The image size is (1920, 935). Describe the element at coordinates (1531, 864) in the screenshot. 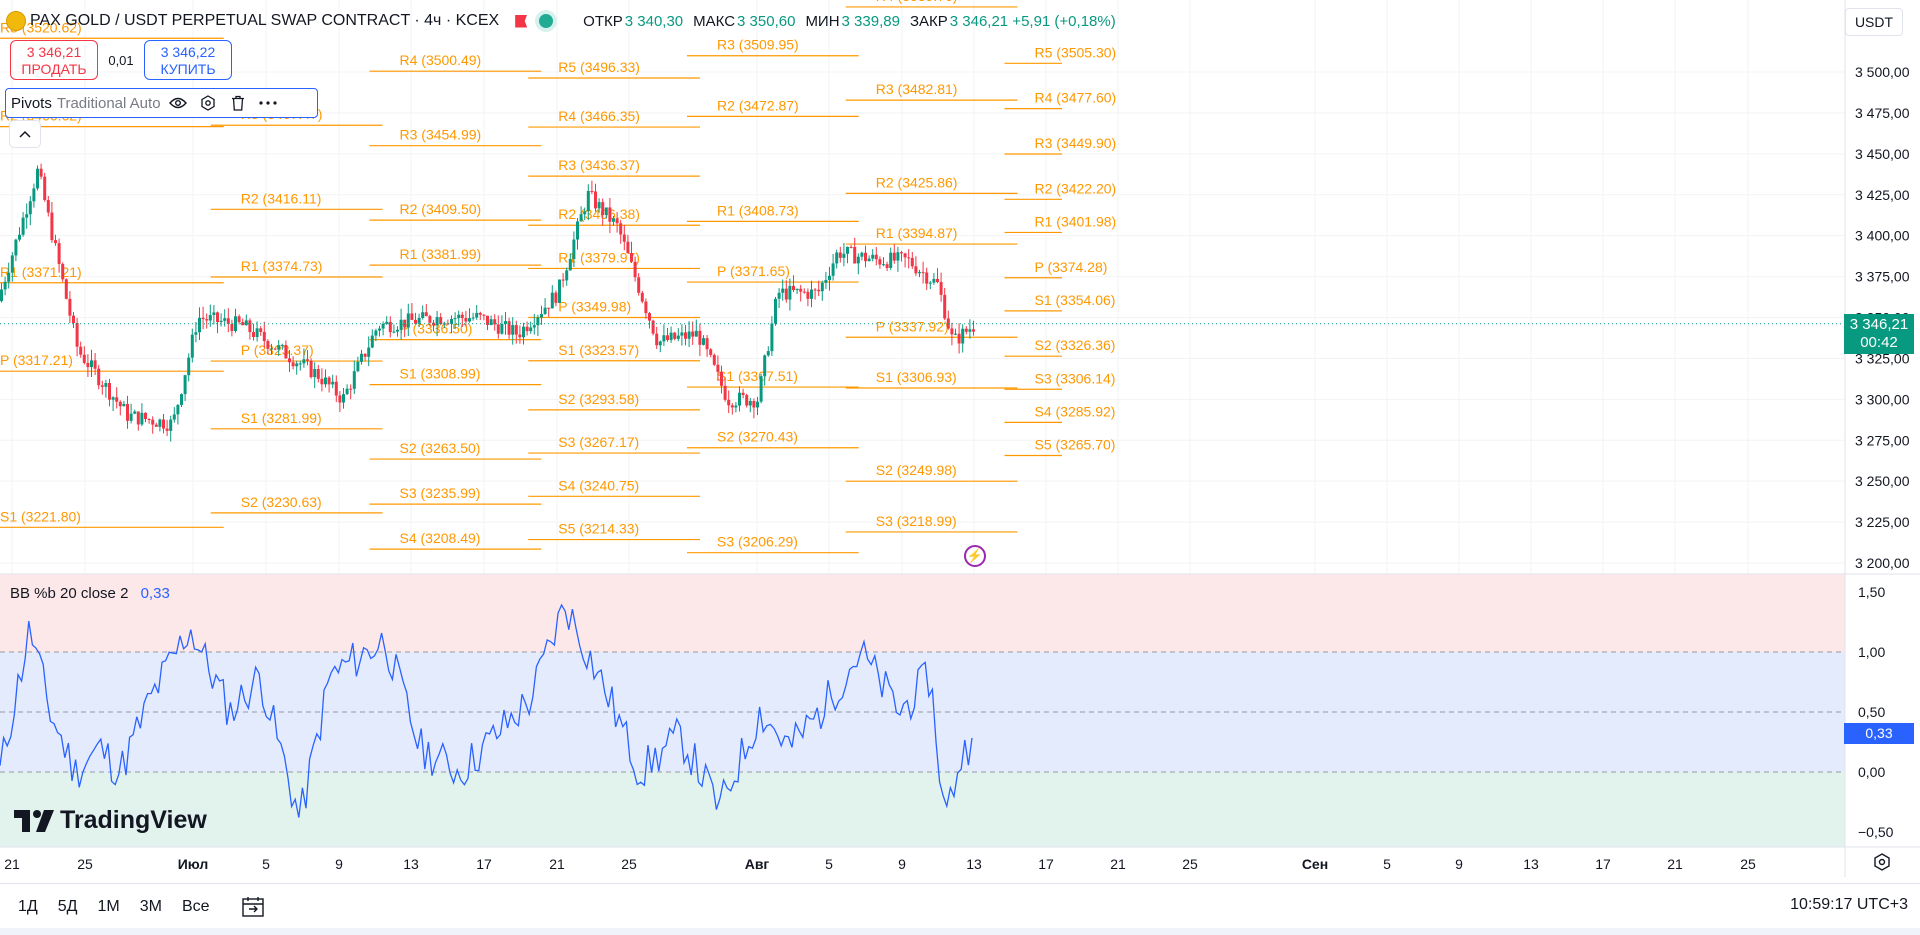

I see `time-tick-label: 13` at that location.